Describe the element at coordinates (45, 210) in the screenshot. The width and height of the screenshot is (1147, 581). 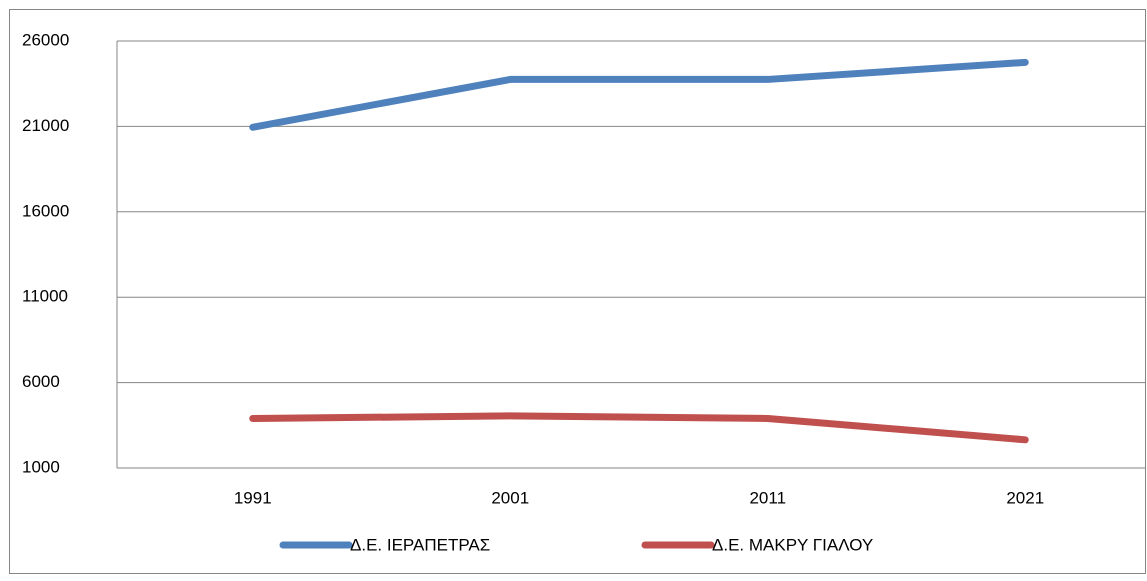
I see `y-tick-label: 16000` at that location.